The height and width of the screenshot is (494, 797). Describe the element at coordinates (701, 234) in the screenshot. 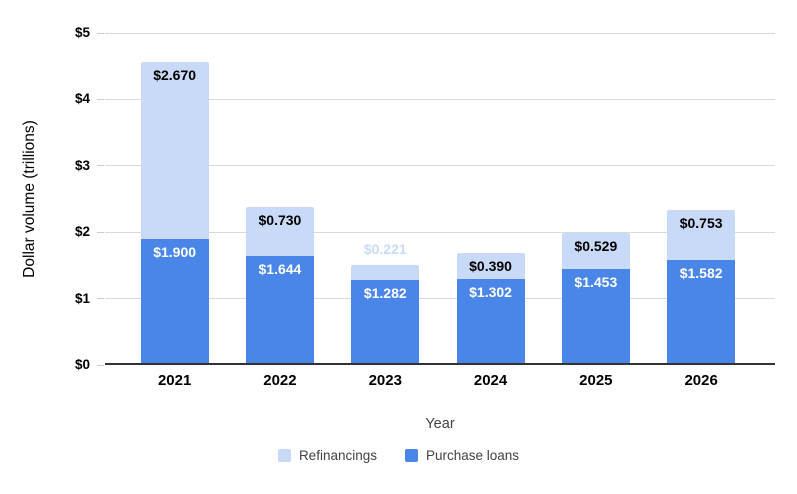

I see `bar-2026-refinancings` at that location.